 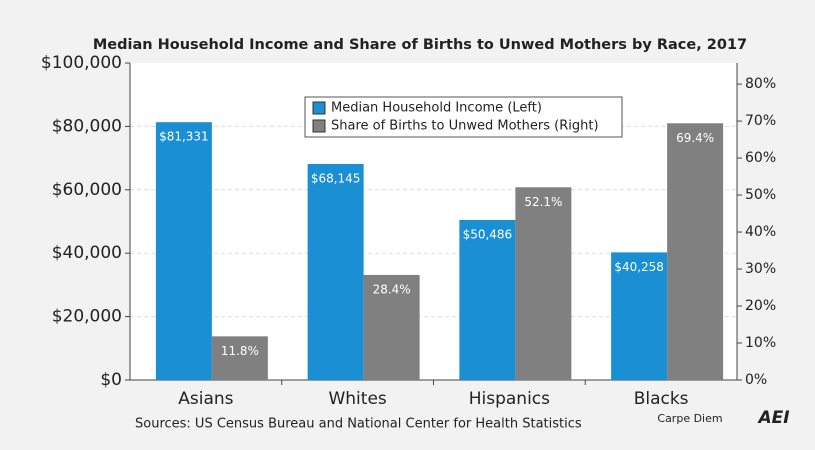 I want to click on y2-tick-label: 70%, so click(x=760, y=121).